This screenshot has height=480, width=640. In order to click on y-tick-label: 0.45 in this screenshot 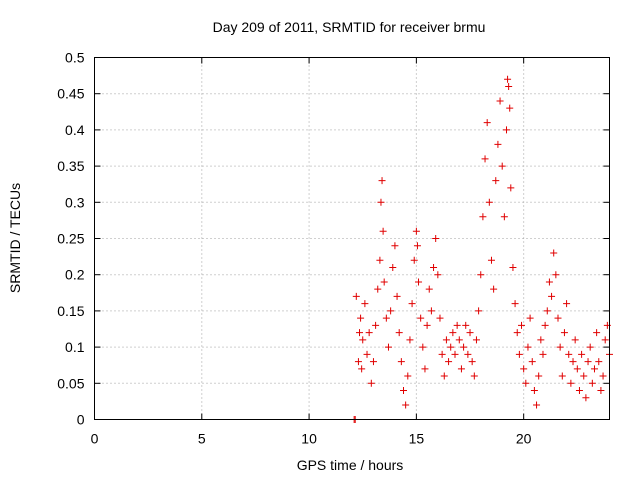, I will do `click(70, 94)`.